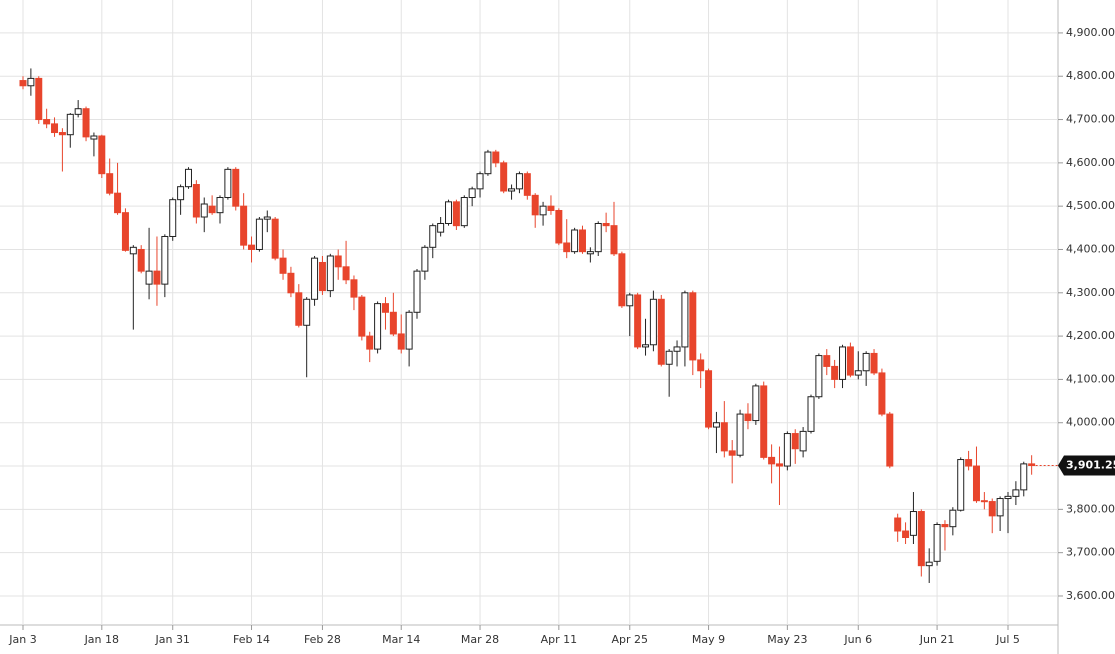 This screenshot has width=1115, height=654. Describe the element at coordinates (1090, 335) in the screenshot. I see `y-tick-label: 4,200.00` at that location.